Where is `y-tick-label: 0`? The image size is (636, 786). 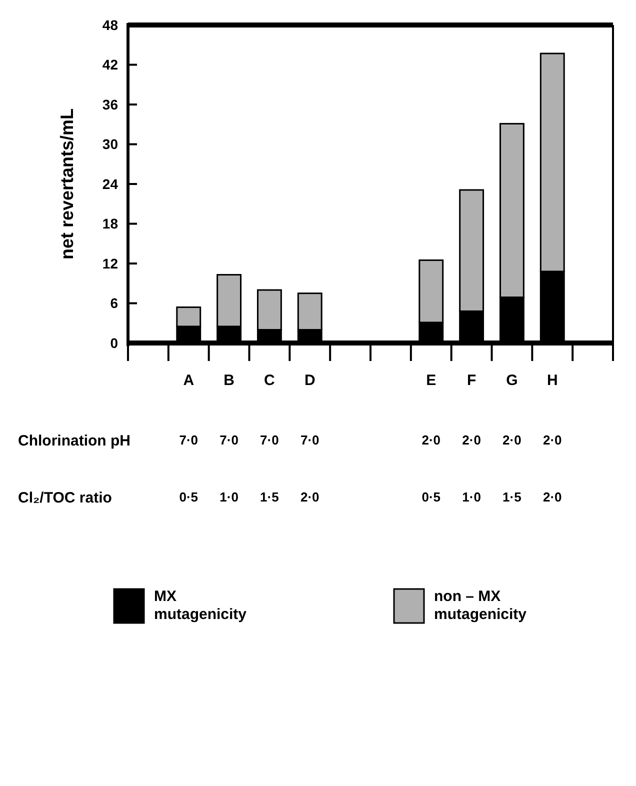 y-tick-label: 0 is located at coordinates (114, 342).